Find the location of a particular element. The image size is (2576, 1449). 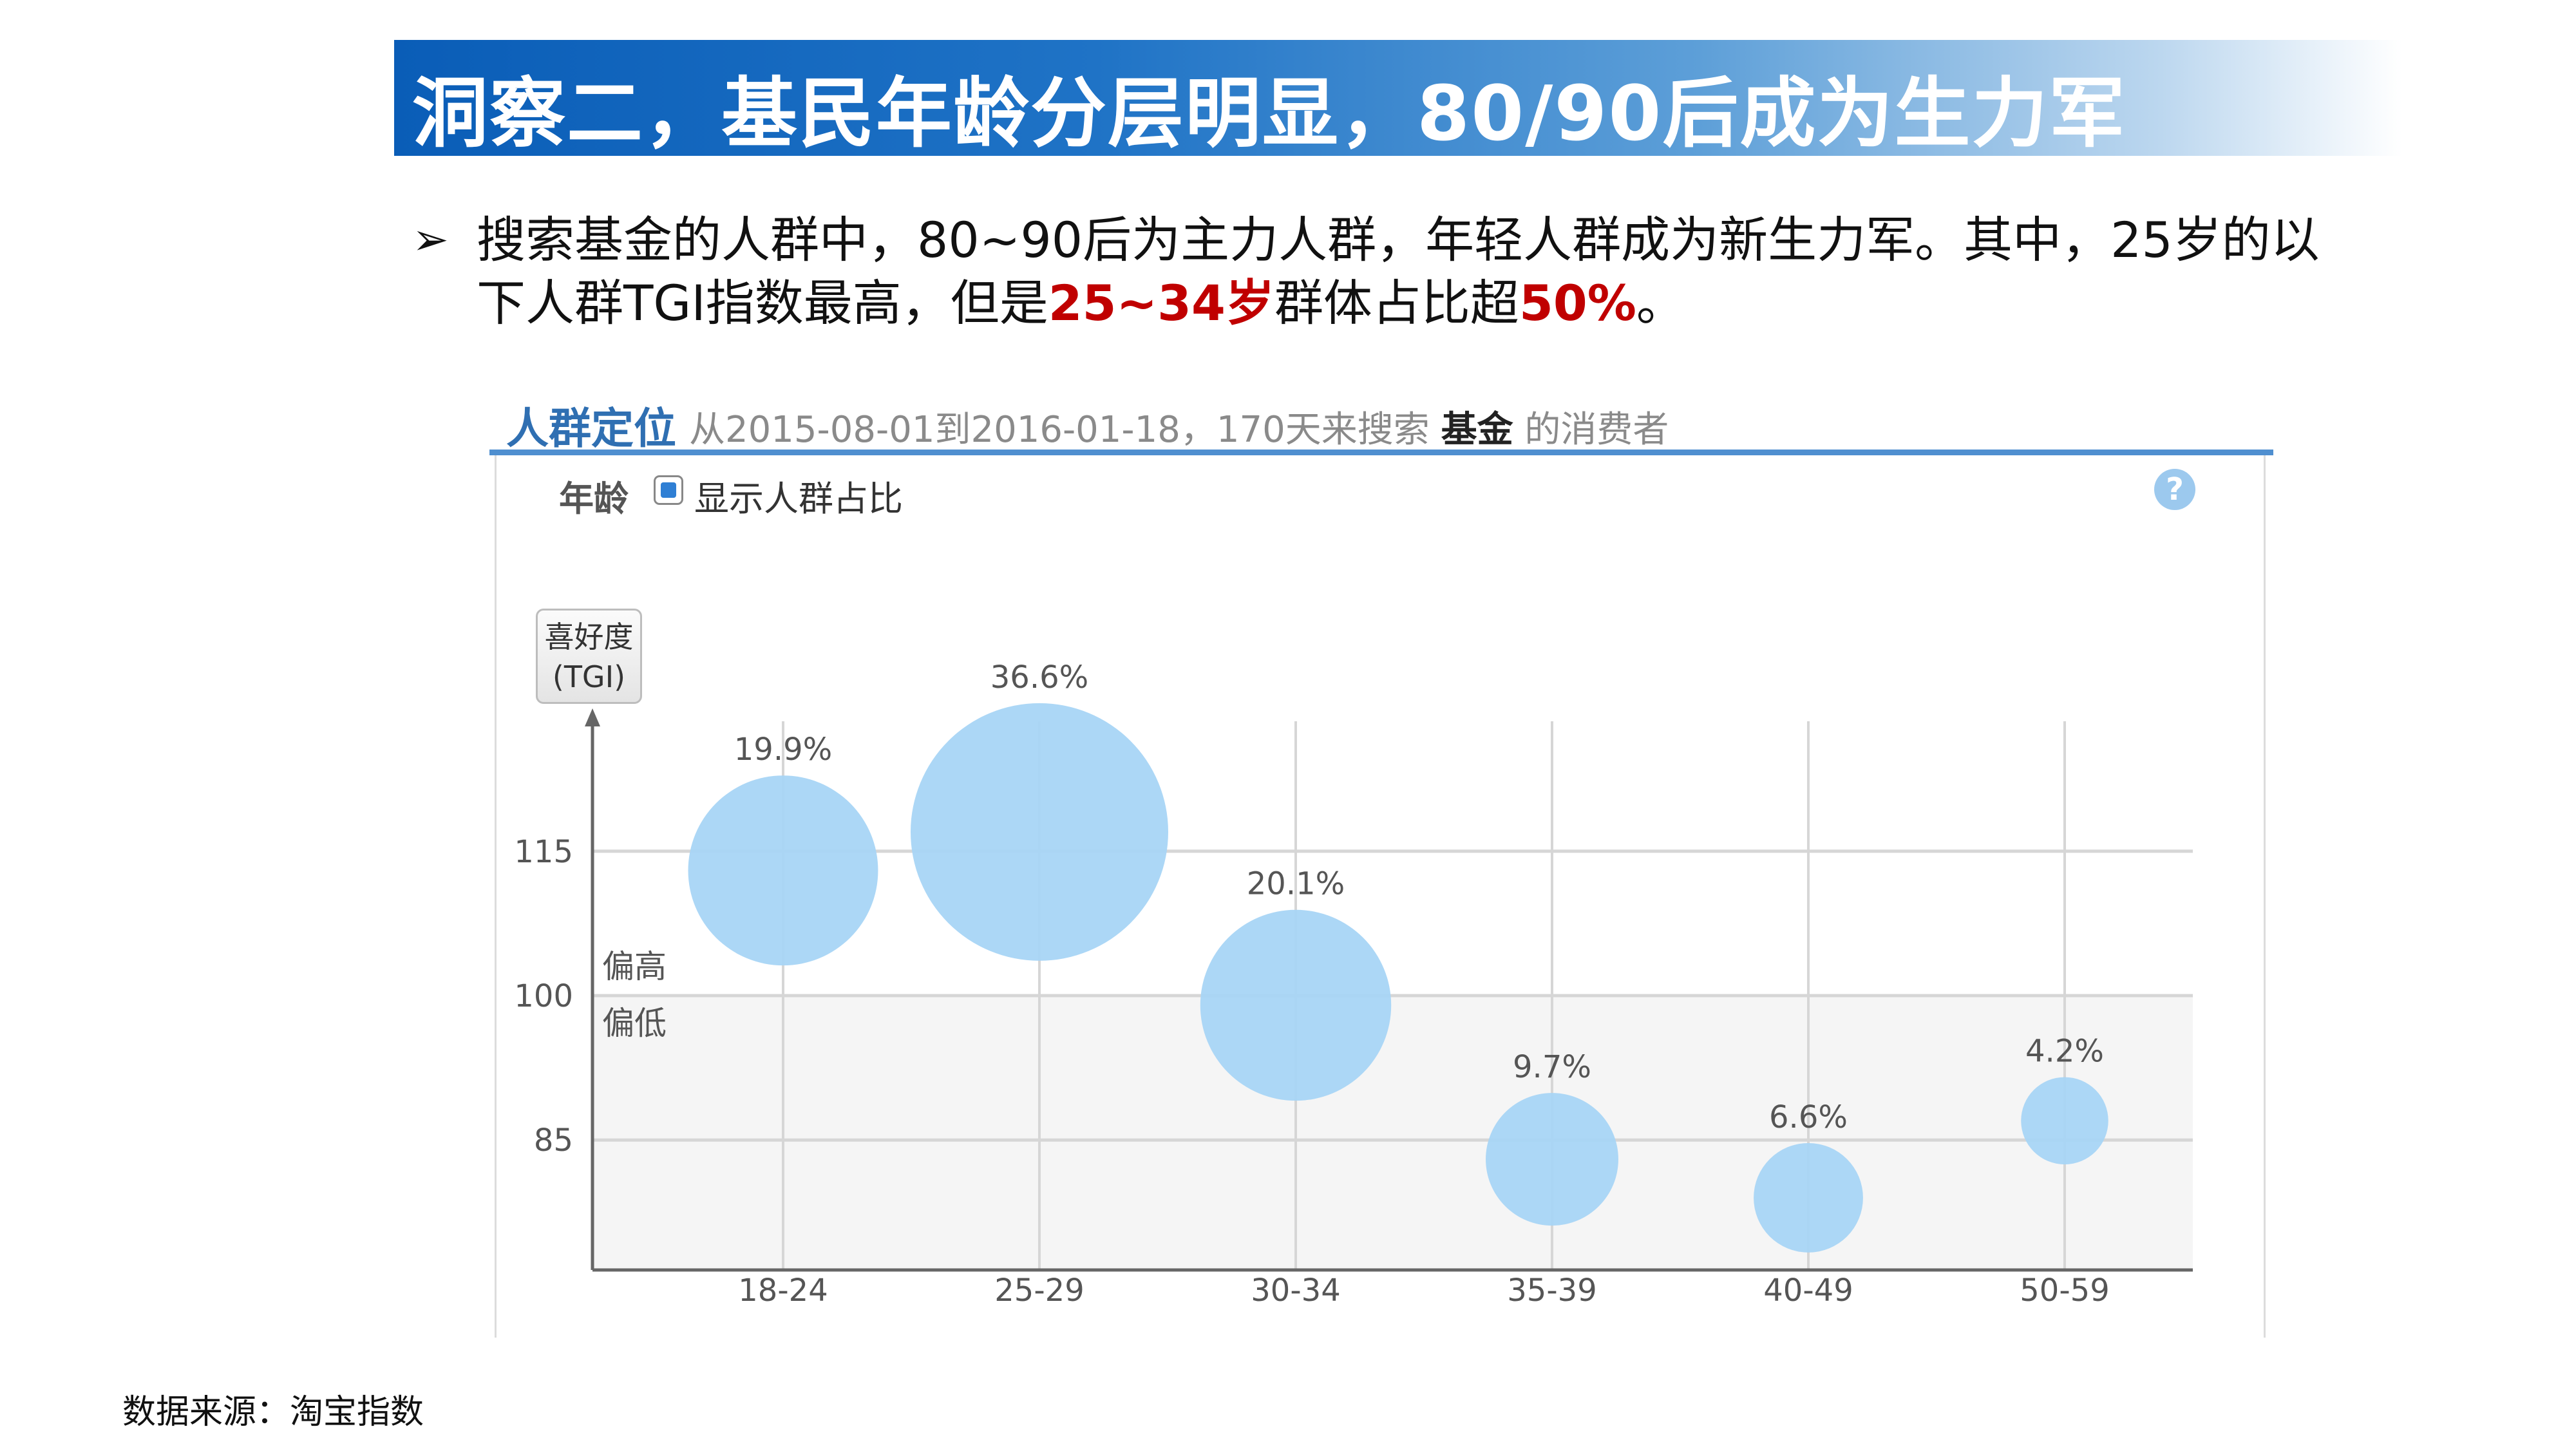

age-filter-label: 年龄 is located at coordinates (594, 498).